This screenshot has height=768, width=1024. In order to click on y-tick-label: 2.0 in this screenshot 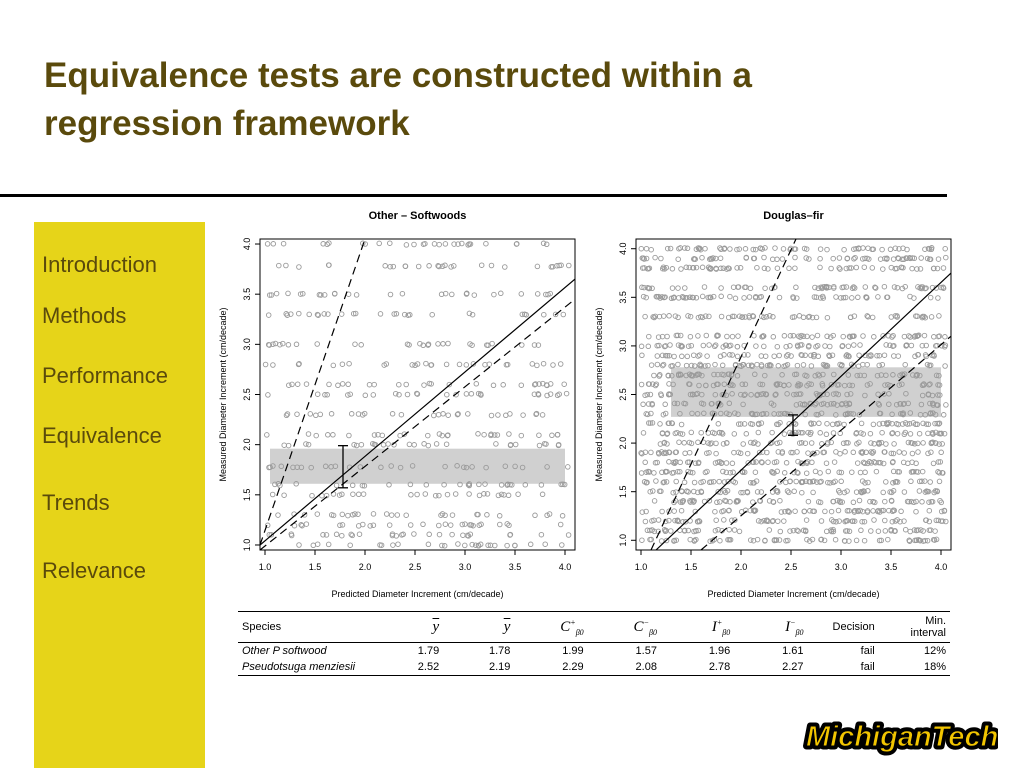, I will do `click(247, 444)`.